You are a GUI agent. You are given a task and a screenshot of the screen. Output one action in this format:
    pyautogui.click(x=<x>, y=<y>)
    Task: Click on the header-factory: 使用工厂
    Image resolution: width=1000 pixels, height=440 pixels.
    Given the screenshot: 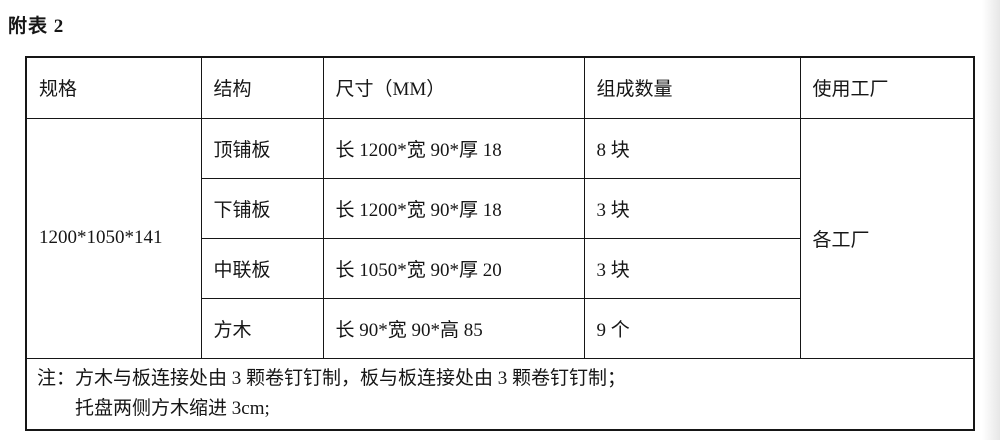 What is the action you would take?
    pyautogui.click(x=887, y=87)
    